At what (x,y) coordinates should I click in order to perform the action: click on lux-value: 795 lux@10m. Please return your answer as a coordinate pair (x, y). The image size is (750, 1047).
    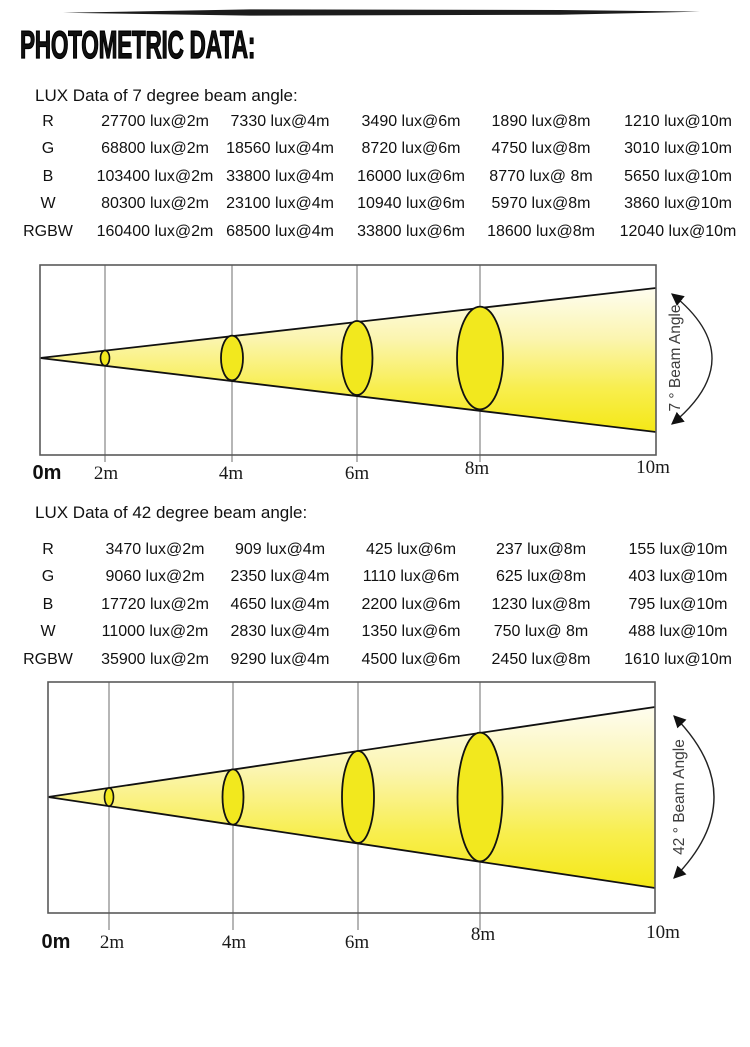
    Looking at the image, I should click on (678, 604).